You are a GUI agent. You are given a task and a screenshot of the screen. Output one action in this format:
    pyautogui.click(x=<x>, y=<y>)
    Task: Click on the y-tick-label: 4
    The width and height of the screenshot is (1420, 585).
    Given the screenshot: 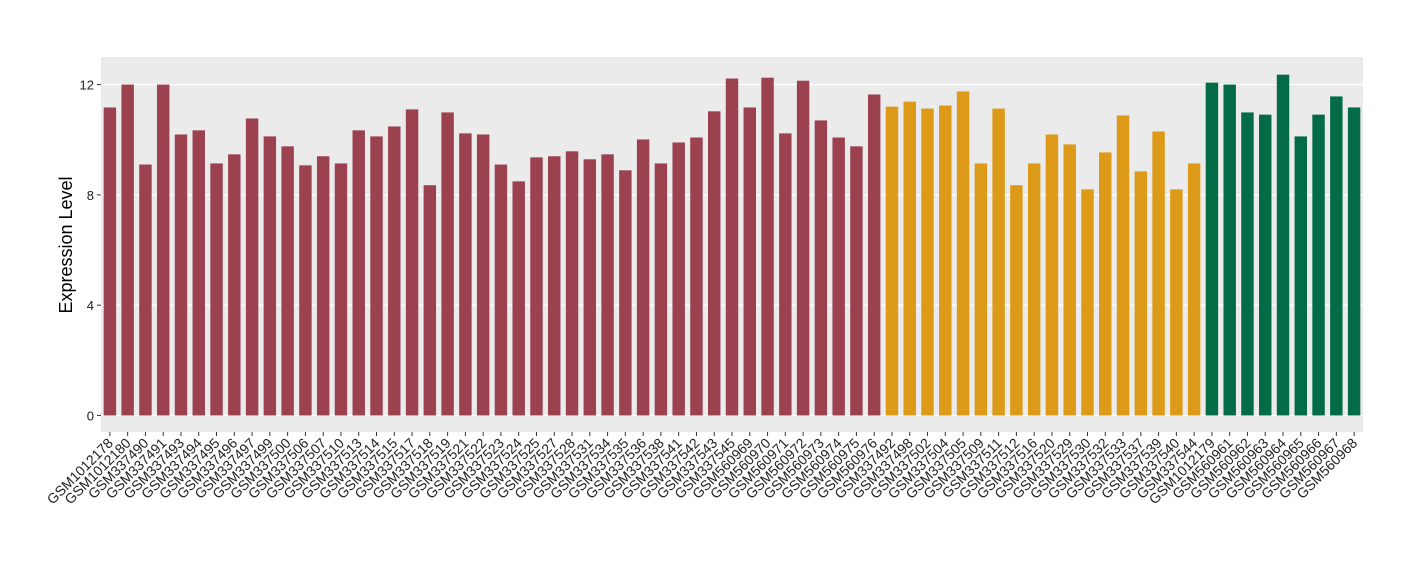 What is the action you would take?
    pyautogui.click(x=90, y=305)
    